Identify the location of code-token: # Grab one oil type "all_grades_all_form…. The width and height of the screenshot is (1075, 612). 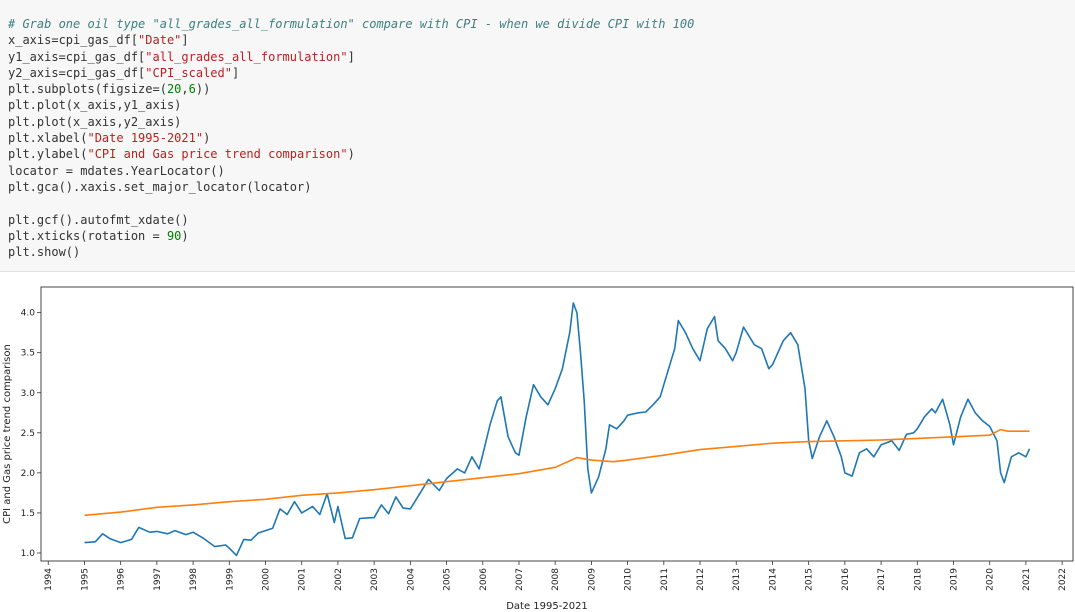
(351, 24).